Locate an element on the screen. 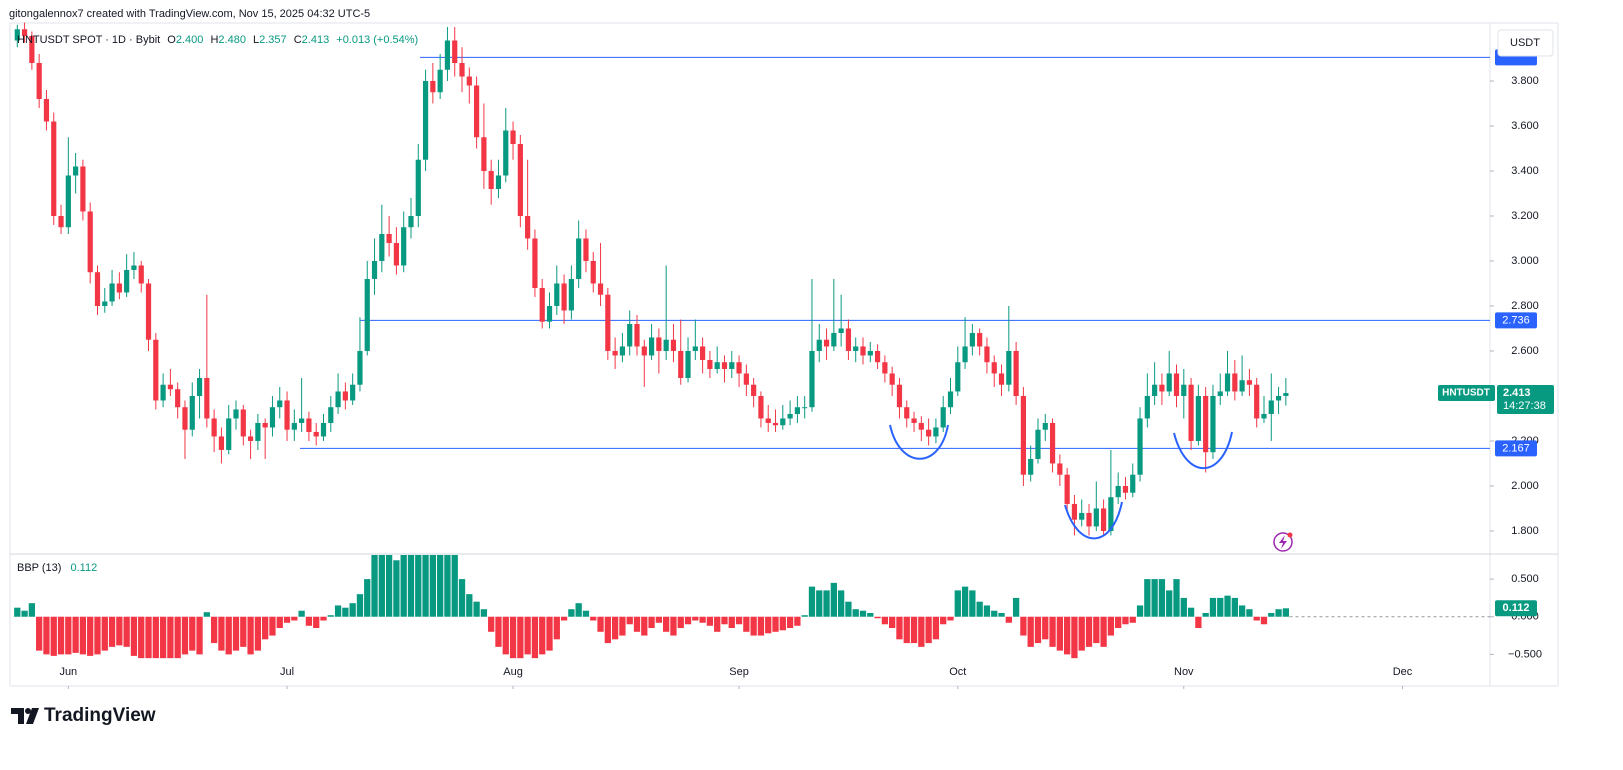 This screenshot has height=770, width=1623. y-tick-label: 3.200 is located at coordinates (1525, 216).